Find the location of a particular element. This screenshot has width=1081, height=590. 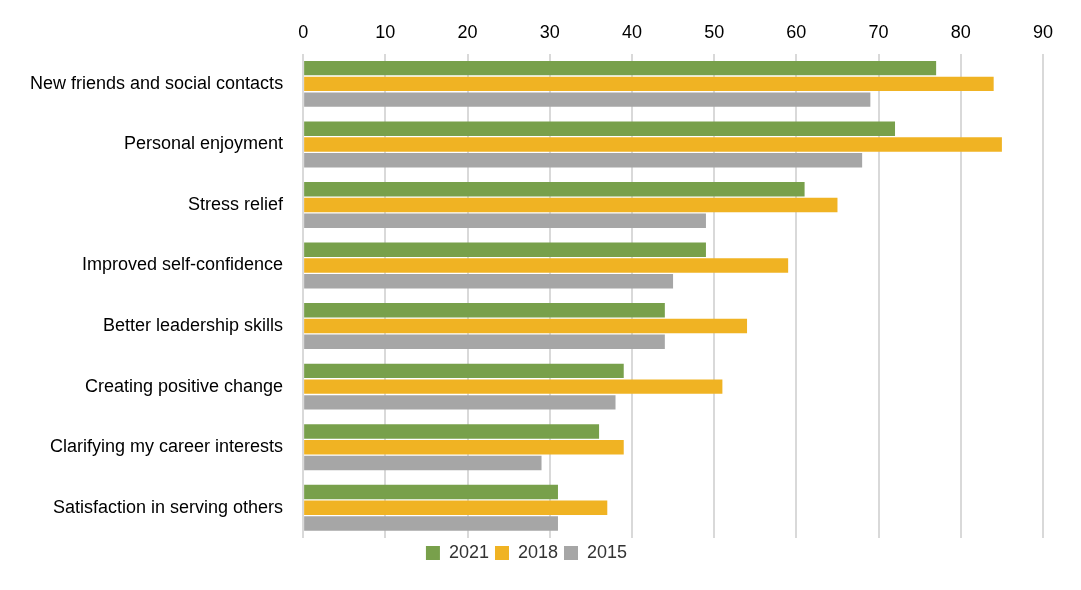

x-tick-label: 10 is located at coordinates (385, 31).